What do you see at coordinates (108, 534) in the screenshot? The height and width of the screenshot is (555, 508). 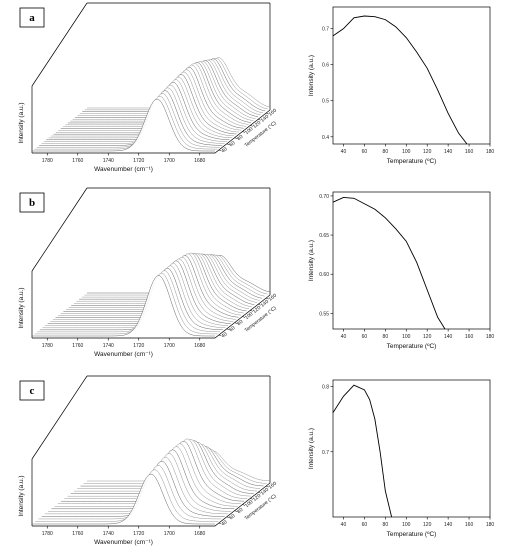 I see `x-tick-label: 1740` at bounding box center [108, 534].